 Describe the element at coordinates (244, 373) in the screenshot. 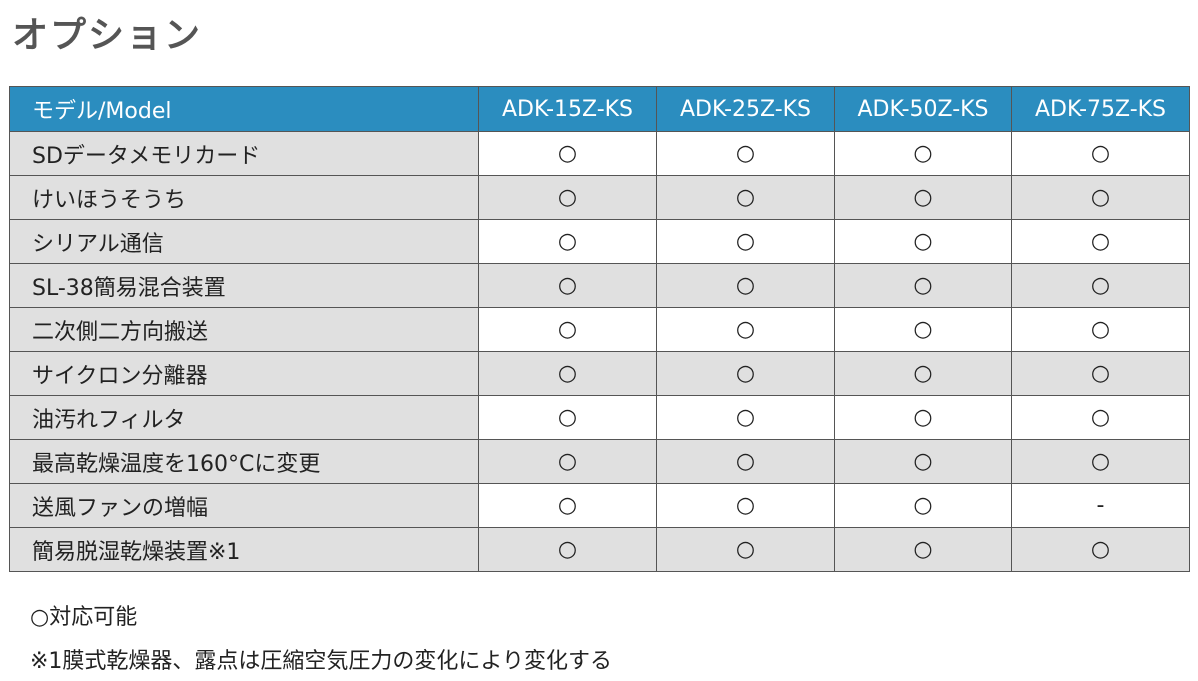

I see `row-label: サイクロン分離器` at that location.